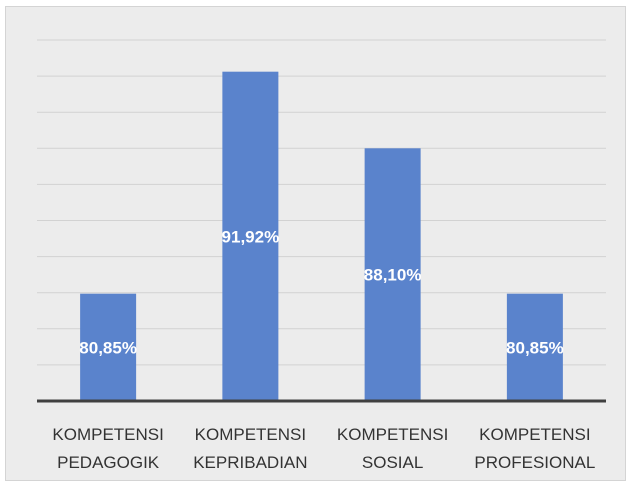 This screenshot has width=631, height=486. What do you see at coordinates (250, 448) in the screenshot?
I see `x-tick-label-2: KOMPETENSI KEPRIBADIAN` at bounding box center [250, 448].